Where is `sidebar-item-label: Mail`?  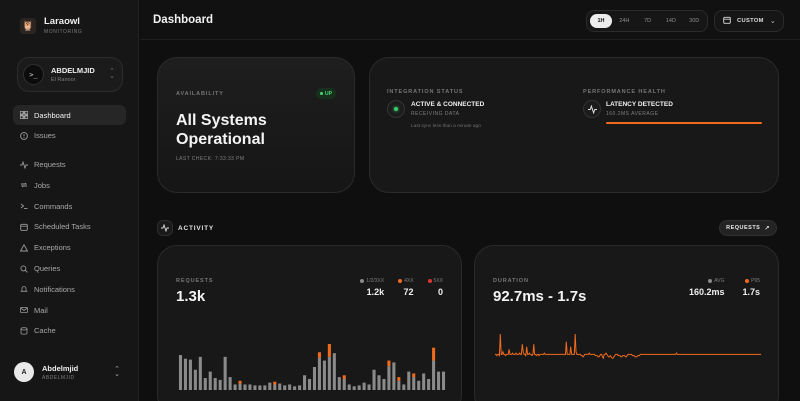
sidebar-item-label: Mail is located at coordinates (41, 310).